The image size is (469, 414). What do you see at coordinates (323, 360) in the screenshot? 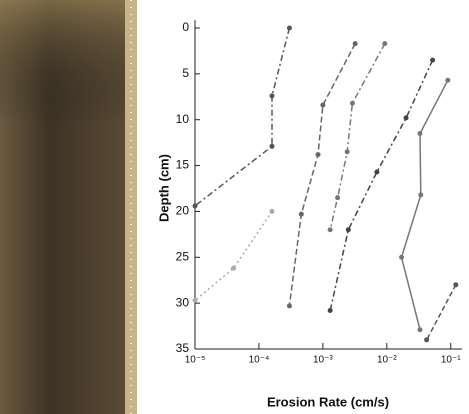
I see `x-tick-label: 10⁻³` at bounding box center [323, 360].